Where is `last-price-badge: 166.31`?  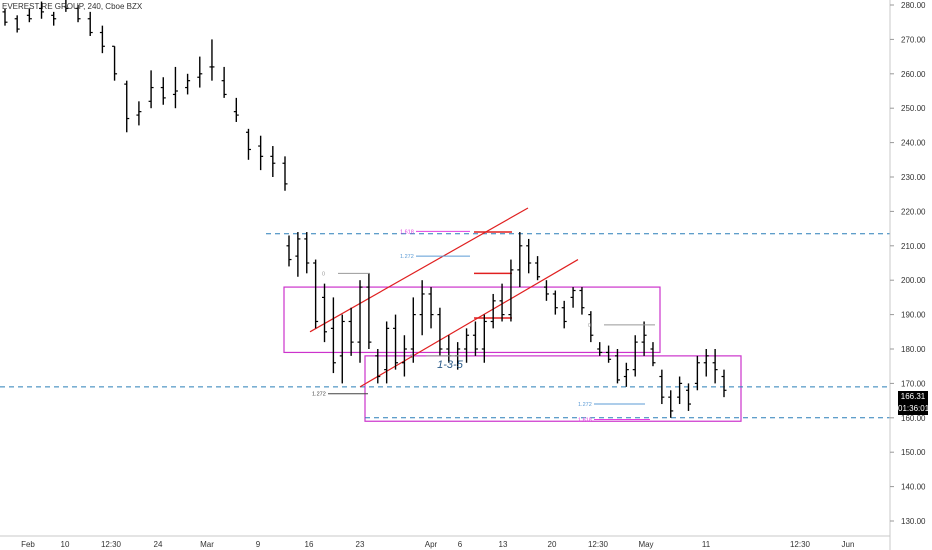
last-price-badge: 166.31 is located at coordinates (913, 397).